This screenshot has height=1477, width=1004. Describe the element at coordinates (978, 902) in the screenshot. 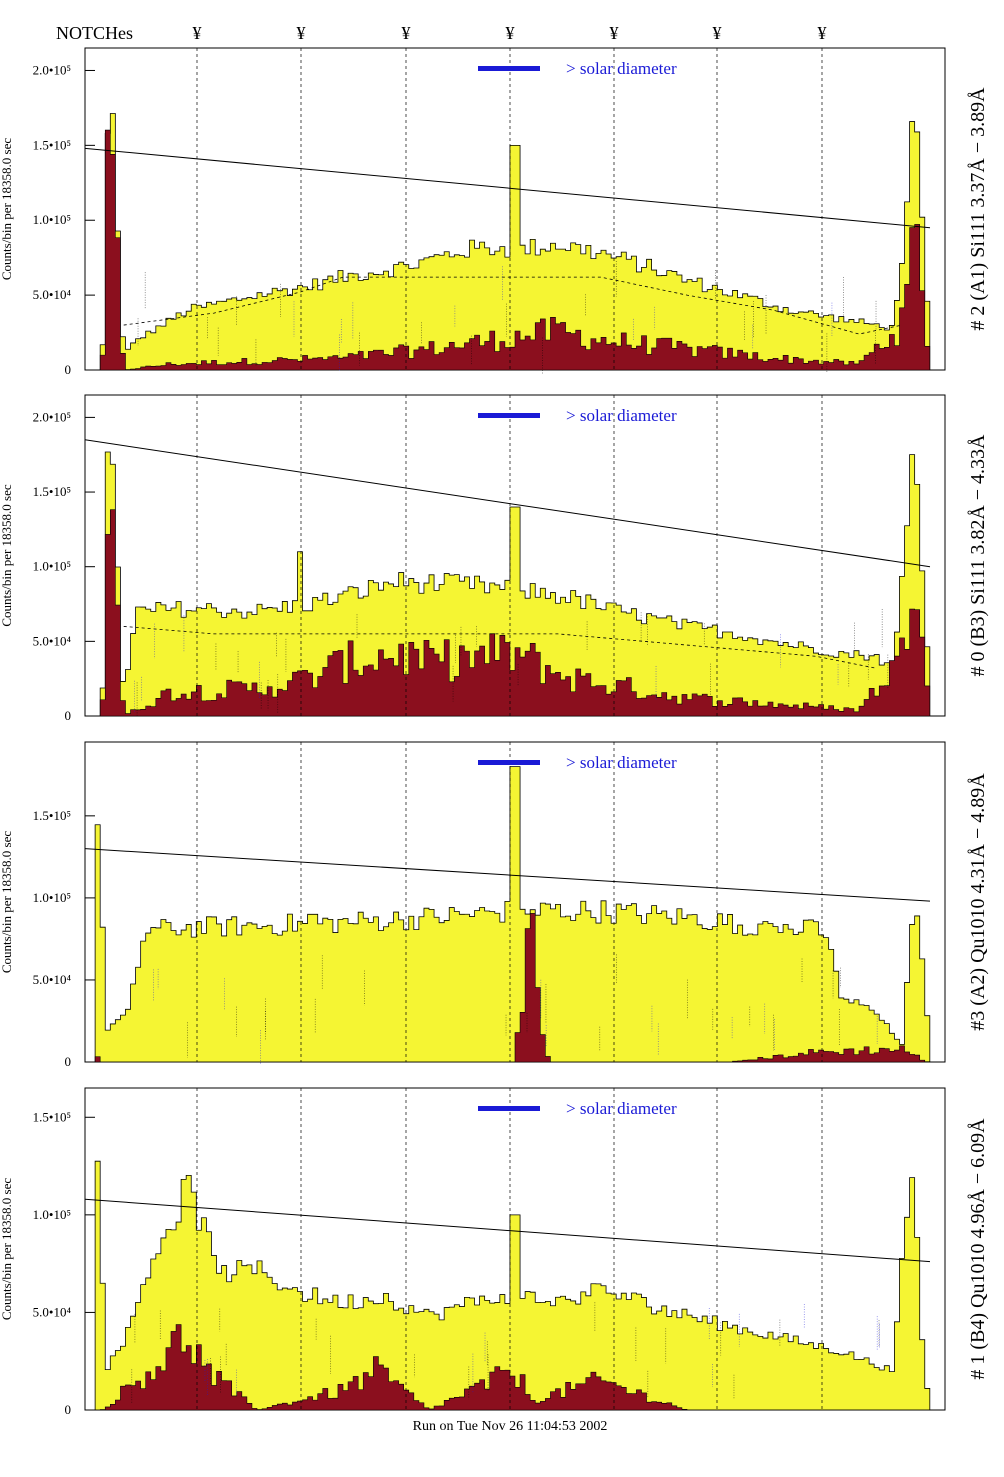

I see `panel-title: #3 (A2) Qu1010 4.31Å − 4.89Å` at that location.